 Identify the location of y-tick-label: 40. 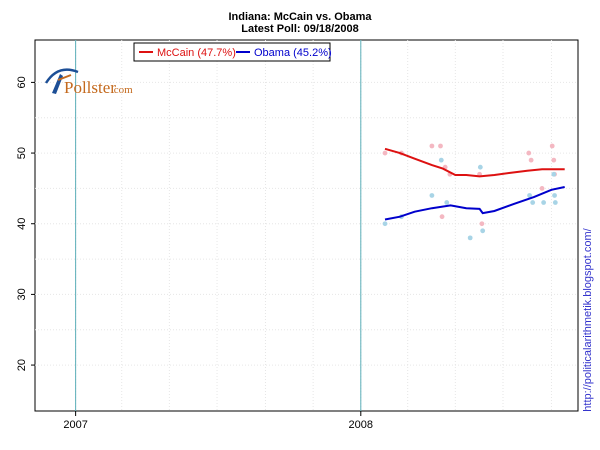
(22, 224).